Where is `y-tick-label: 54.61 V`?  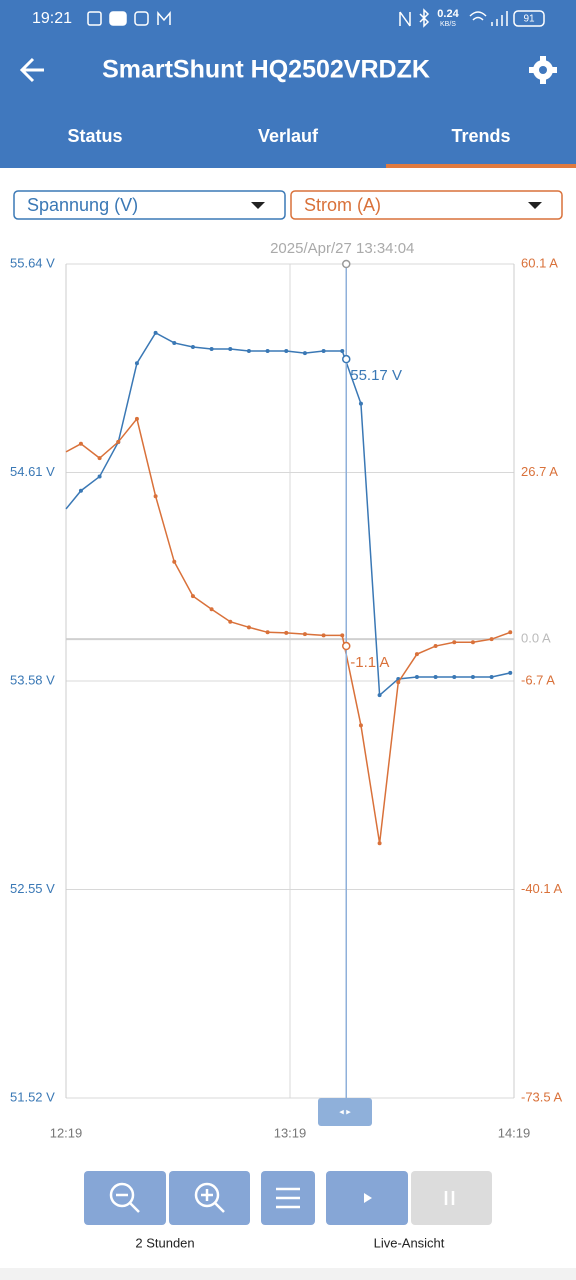 y-tick-label: 54.61 V is located at coordinates (32, 471).